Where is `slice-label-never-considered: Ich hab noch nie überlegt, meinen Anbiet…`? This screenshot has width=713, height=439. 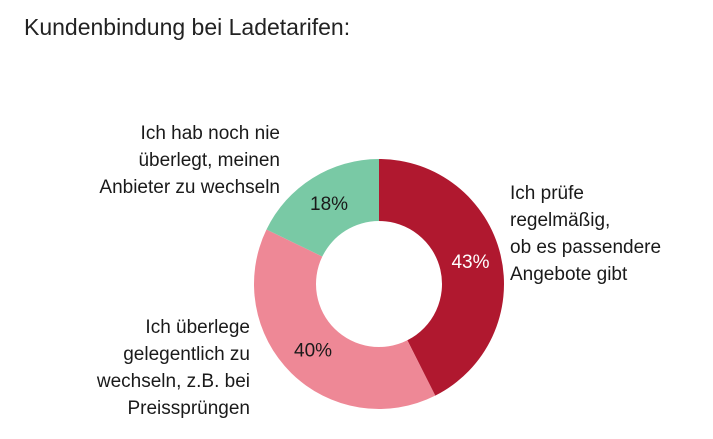
slice-label-never-considered: Ich hab noch nie überlegt, meinen Anbiet… is located at coordinates (189, 160).